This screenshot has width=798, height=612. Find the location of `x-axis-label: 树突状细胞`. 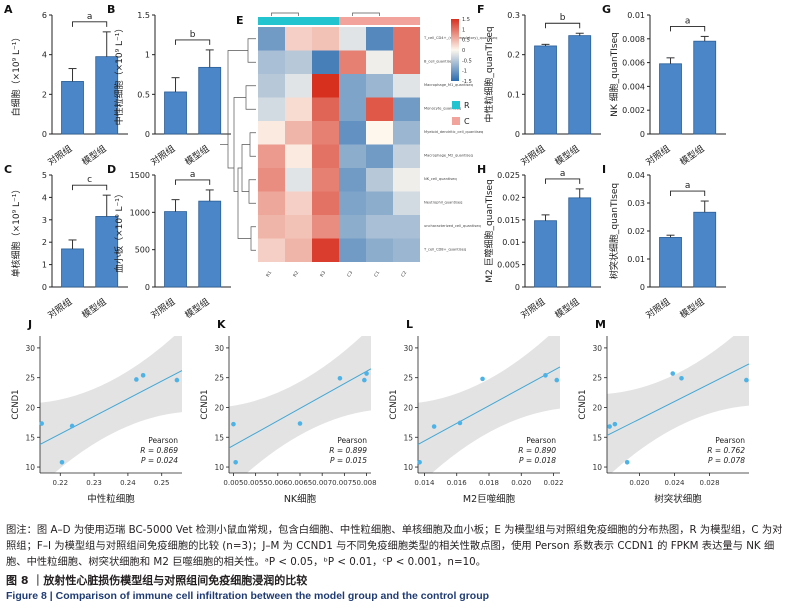

x-axis-label: 树突状细胞 is located at coordinates (678, 499).